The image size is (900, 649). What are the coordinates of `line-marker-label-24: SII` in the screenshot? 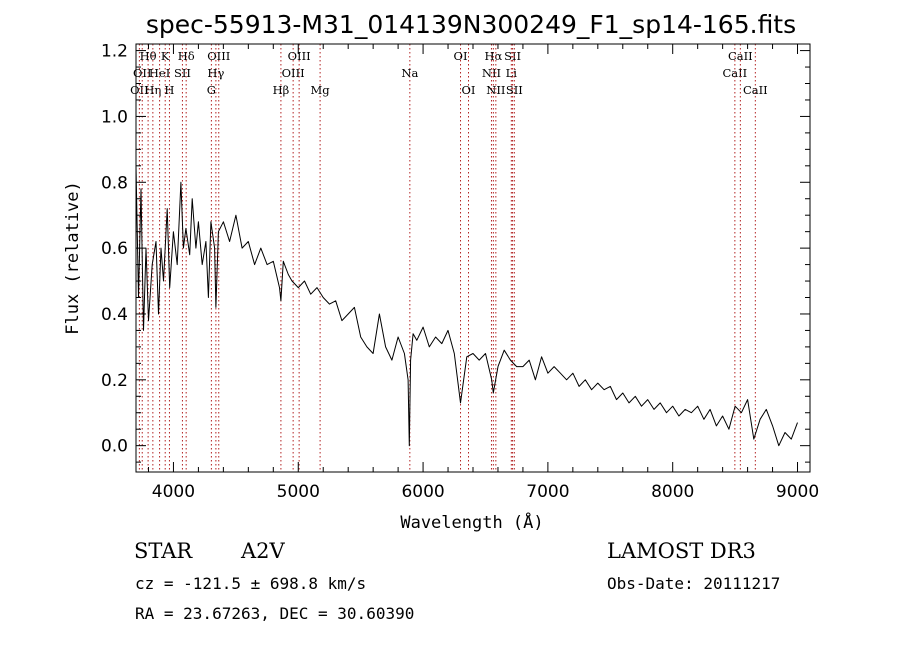 It's located at (514, 90).